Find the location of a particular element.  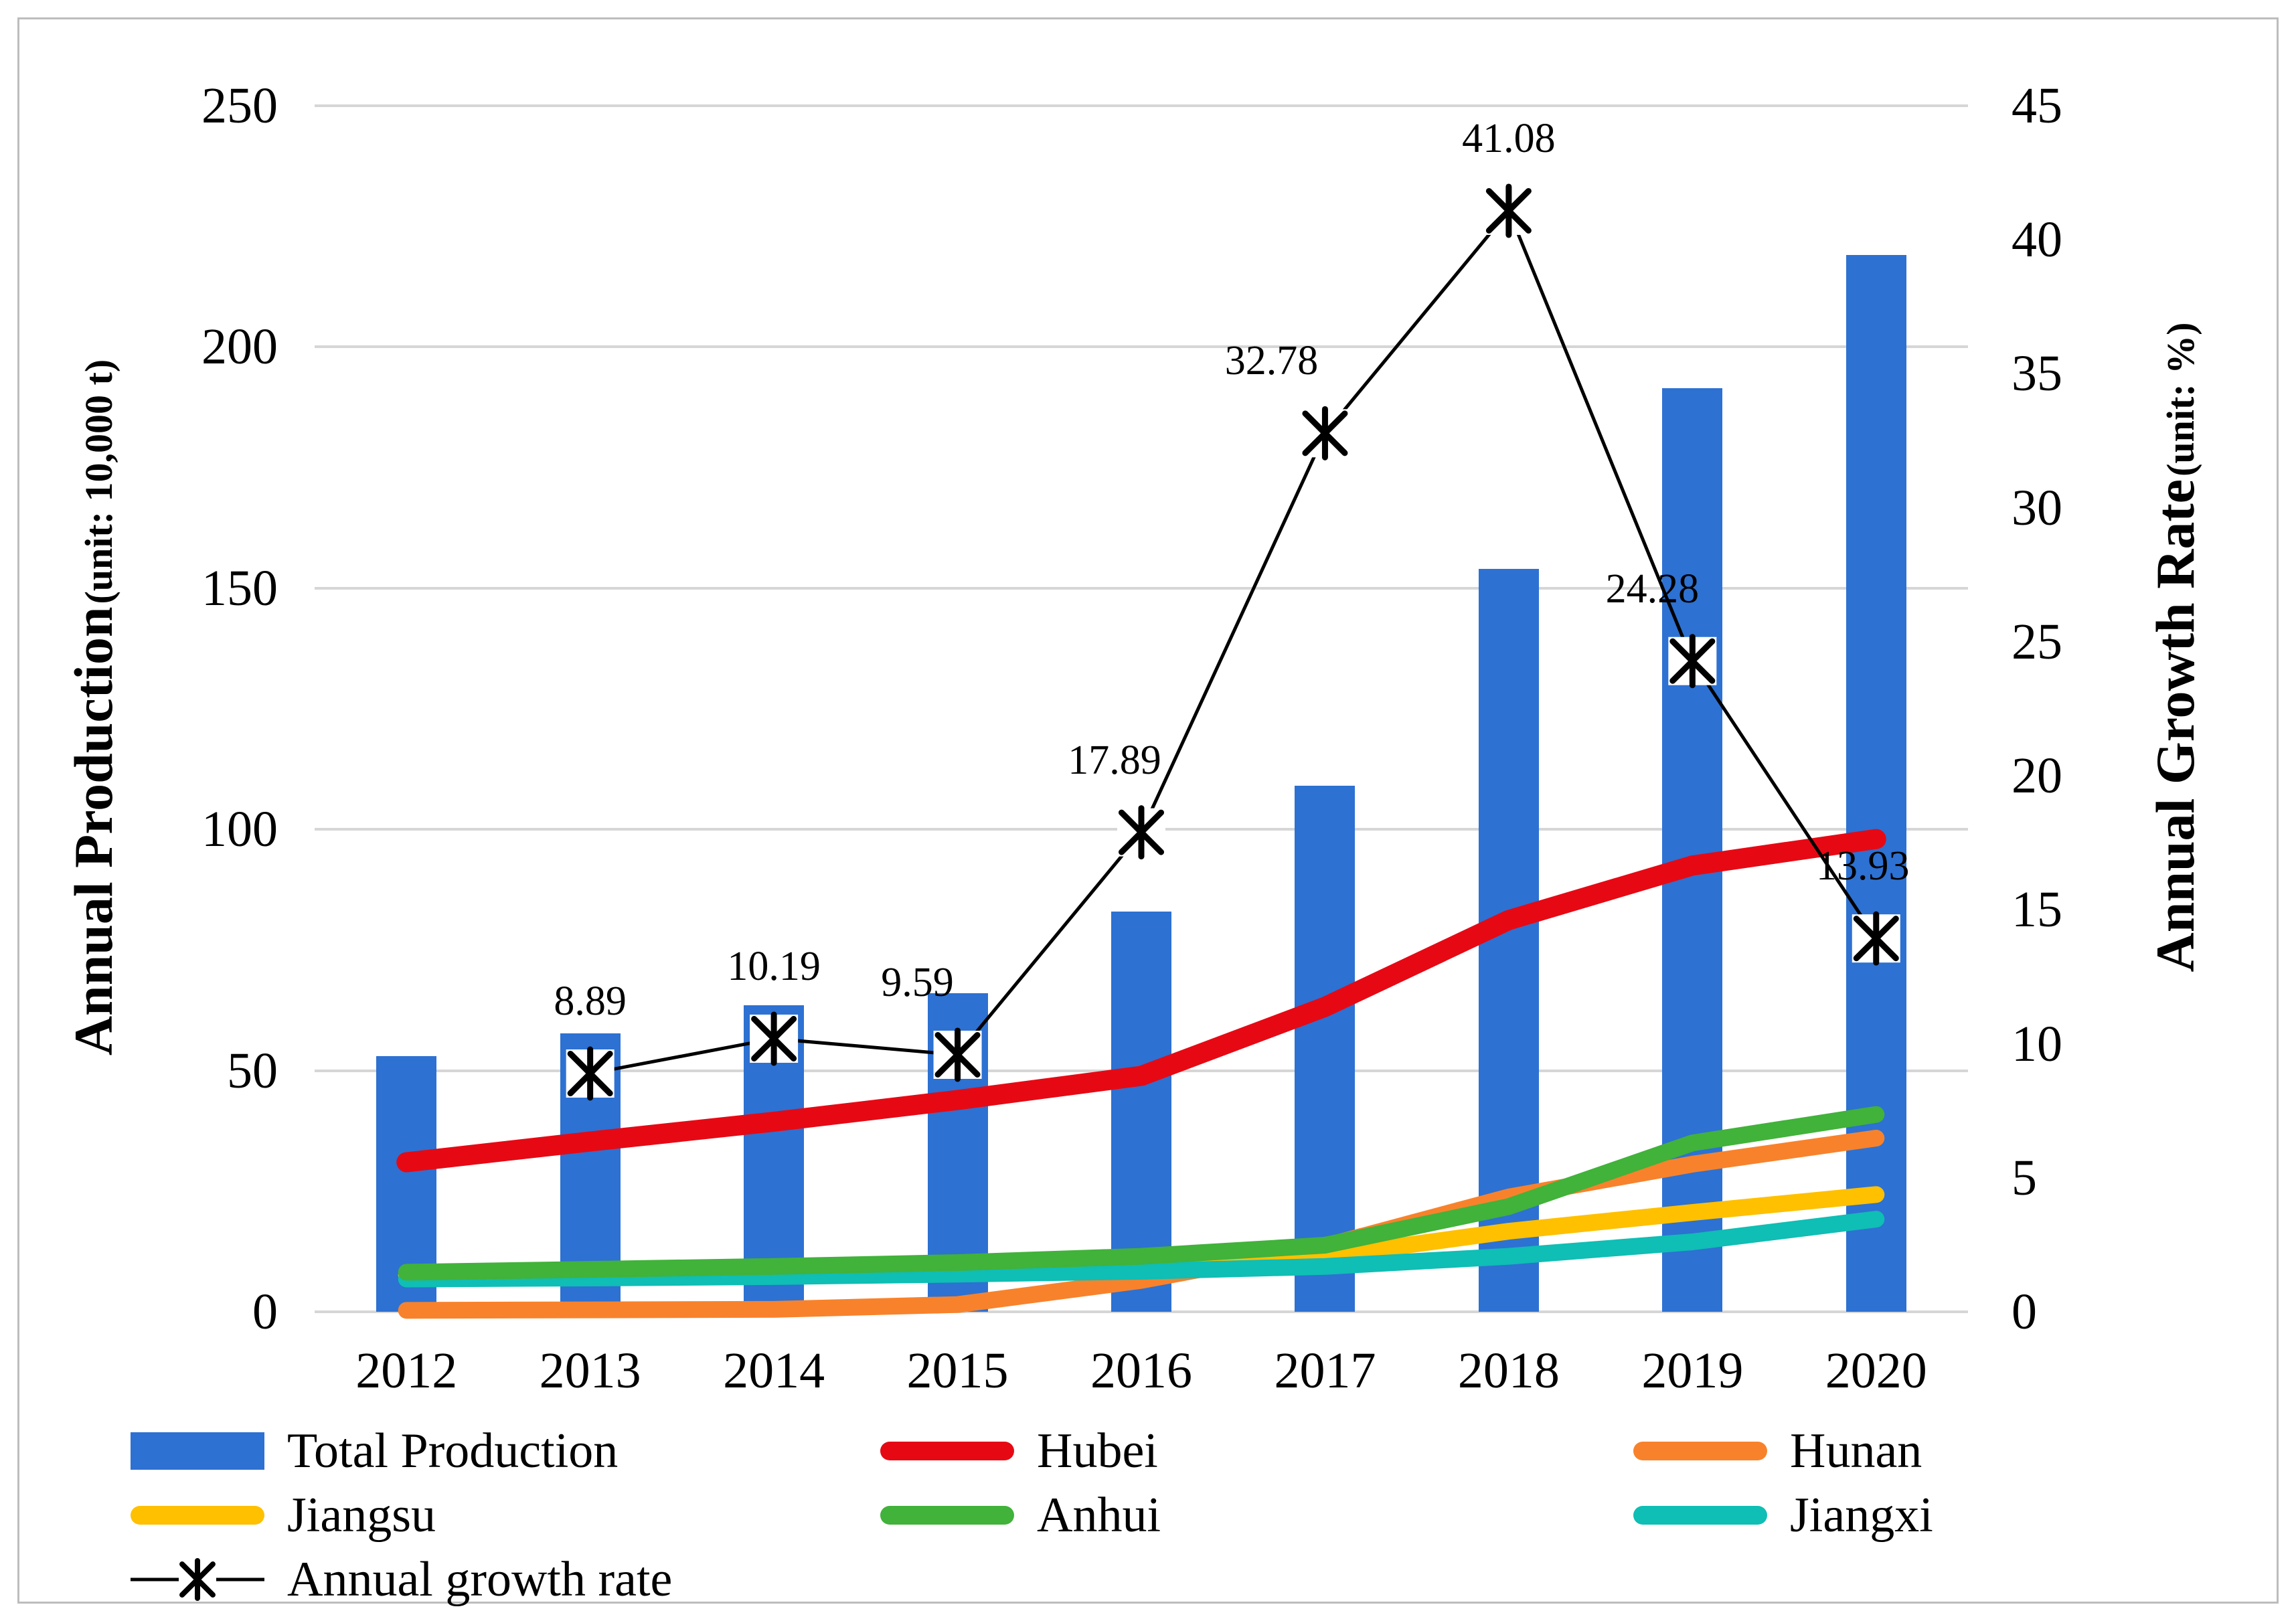

growth-label-2015: 9.59 is located at coordinates (917, 982).